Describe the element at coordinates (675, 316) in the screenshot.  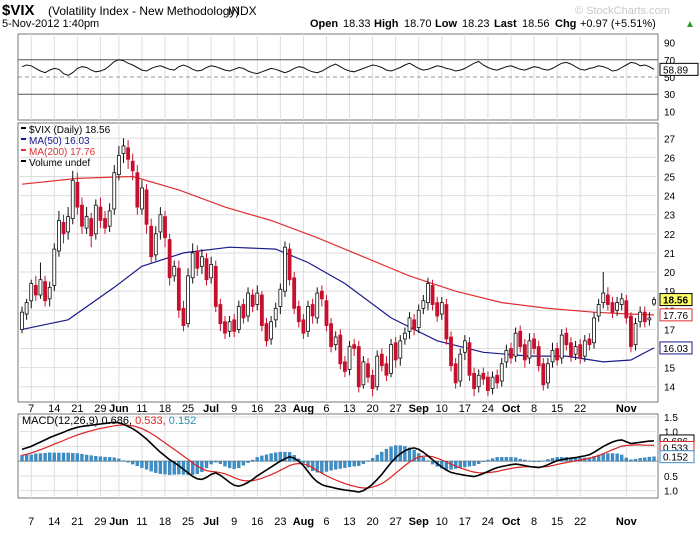
I see `price-badge-label: 17.76` at that location.